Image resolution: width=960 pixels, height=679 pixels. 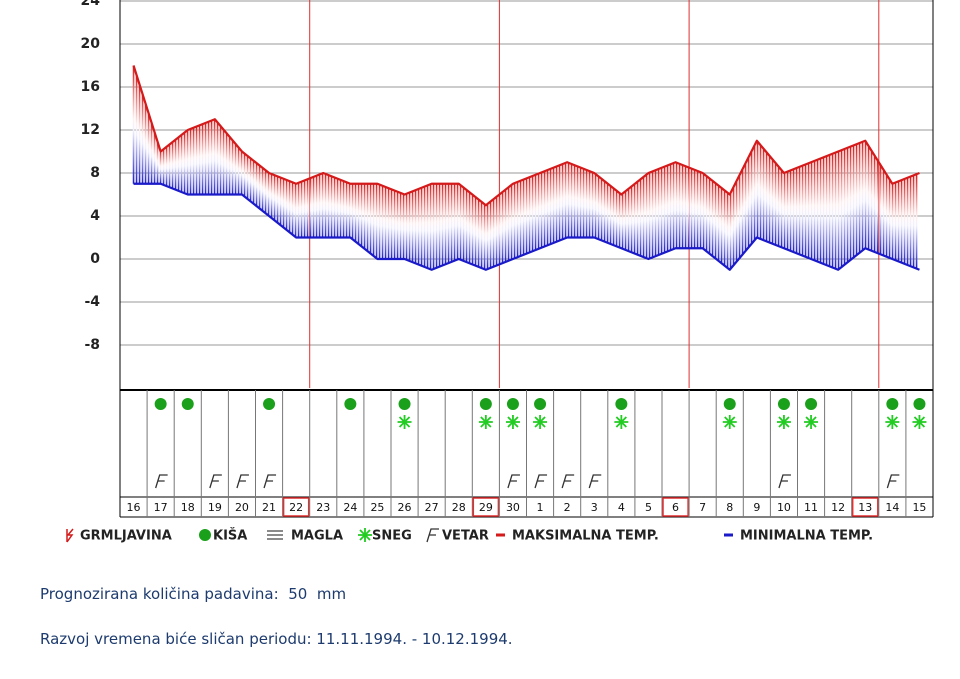 What do you see at coordinates (567, 507) in the screenshot?
I see `day-label: 2` at bounding box center [567, 507].